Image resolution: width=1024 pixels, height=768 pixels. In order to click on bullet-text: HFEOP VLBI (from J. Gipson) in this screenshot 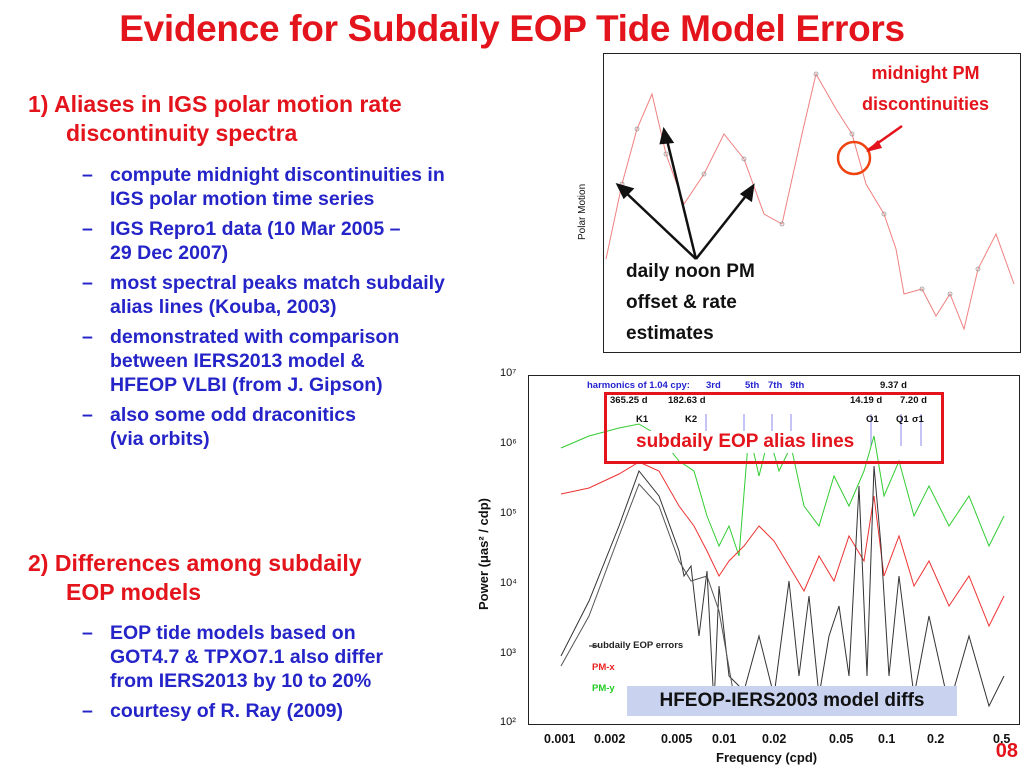, I will do `click(246, 385)`.